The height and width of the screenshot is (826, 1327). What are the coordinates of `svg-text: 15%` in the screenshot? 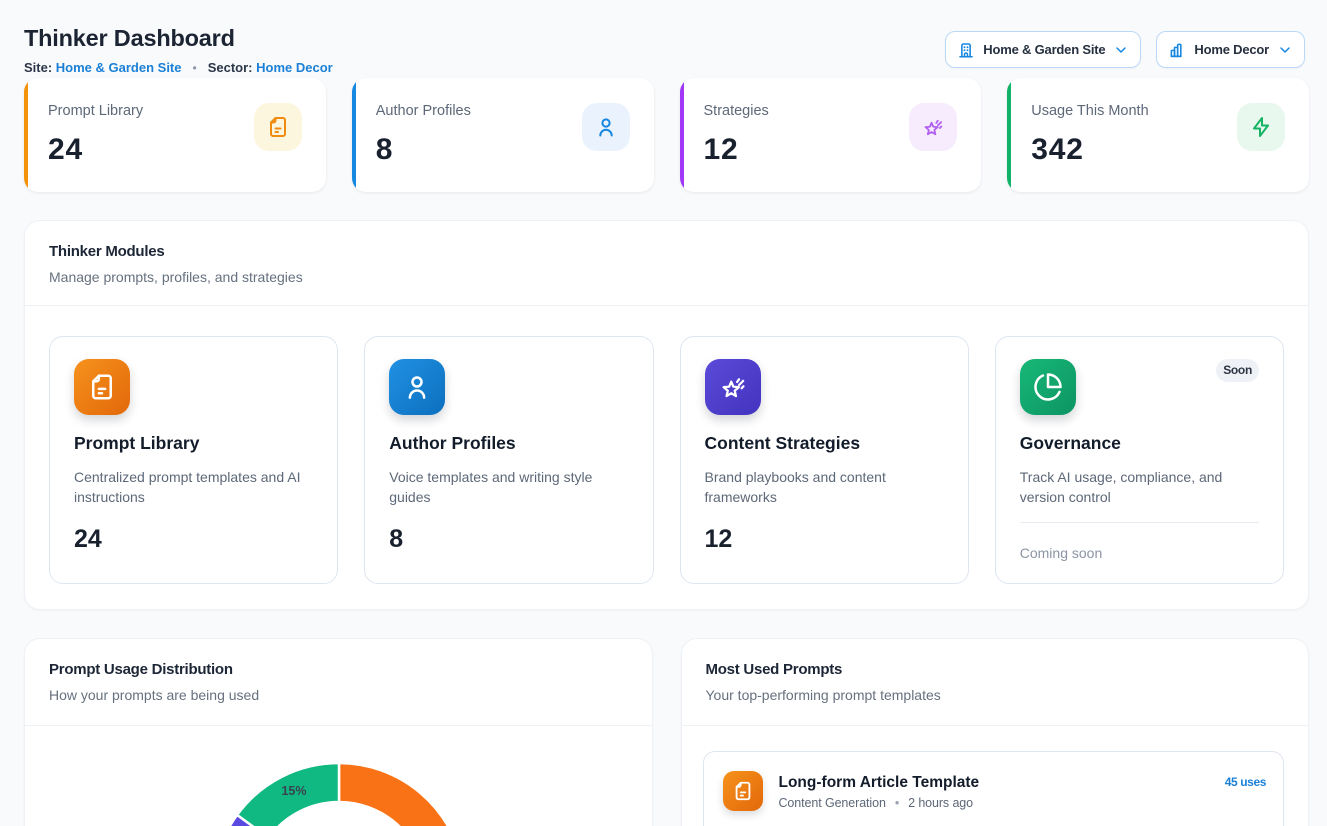 It's located at (293, 791).